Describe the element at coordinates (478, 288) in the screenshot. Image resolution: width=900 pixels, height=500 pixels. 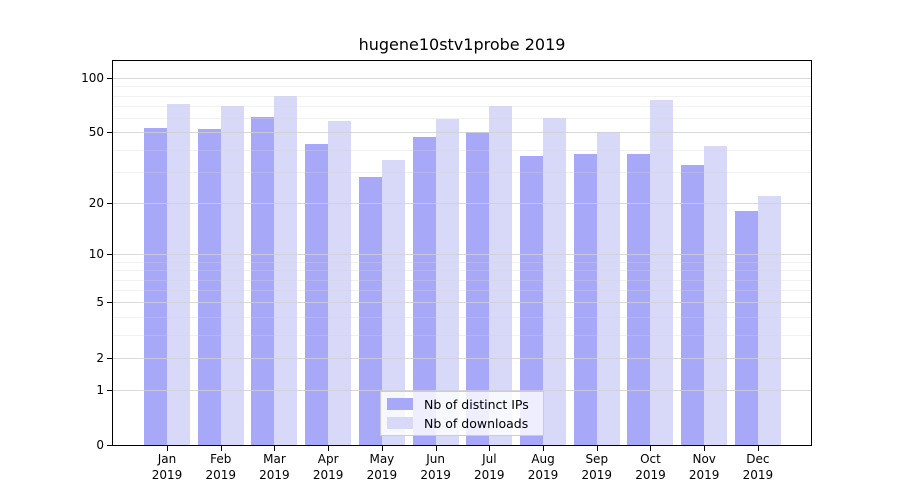
I see `bar-jul-distinct-ips` at that location.